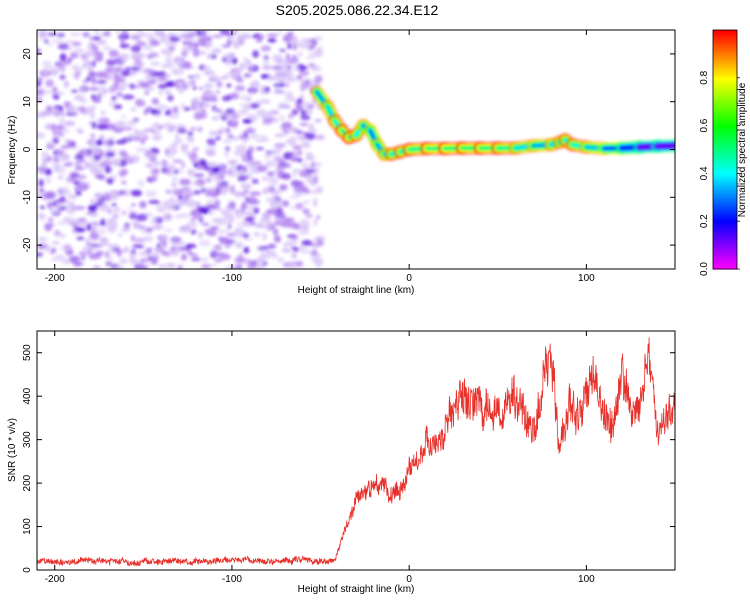 The height and width of the screenshot is (600, 750). What do you see at coordinates (27, 197) in the screenshot?
I see `y-tick-label: -10` at bounding box center [27, 197].